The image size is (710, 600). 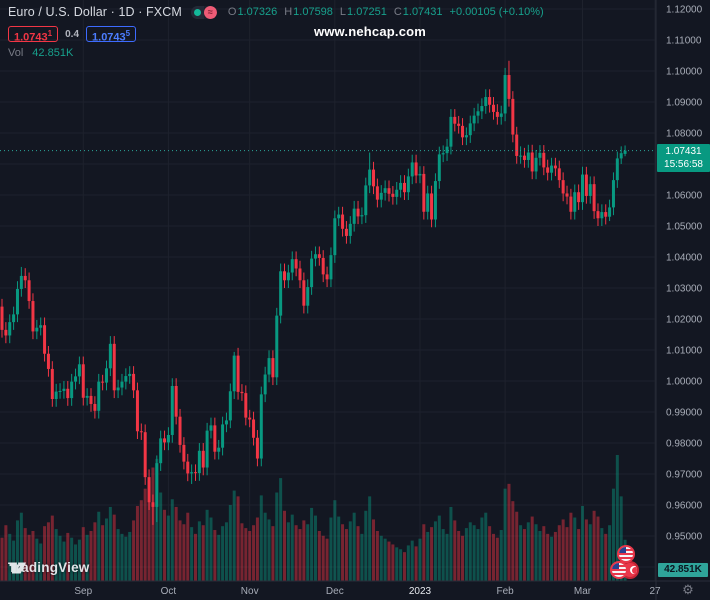 What do you see at coordinates (505, 591) in the screenshot?
I see `svg-text: Feb` at bounding box center [505, 591].